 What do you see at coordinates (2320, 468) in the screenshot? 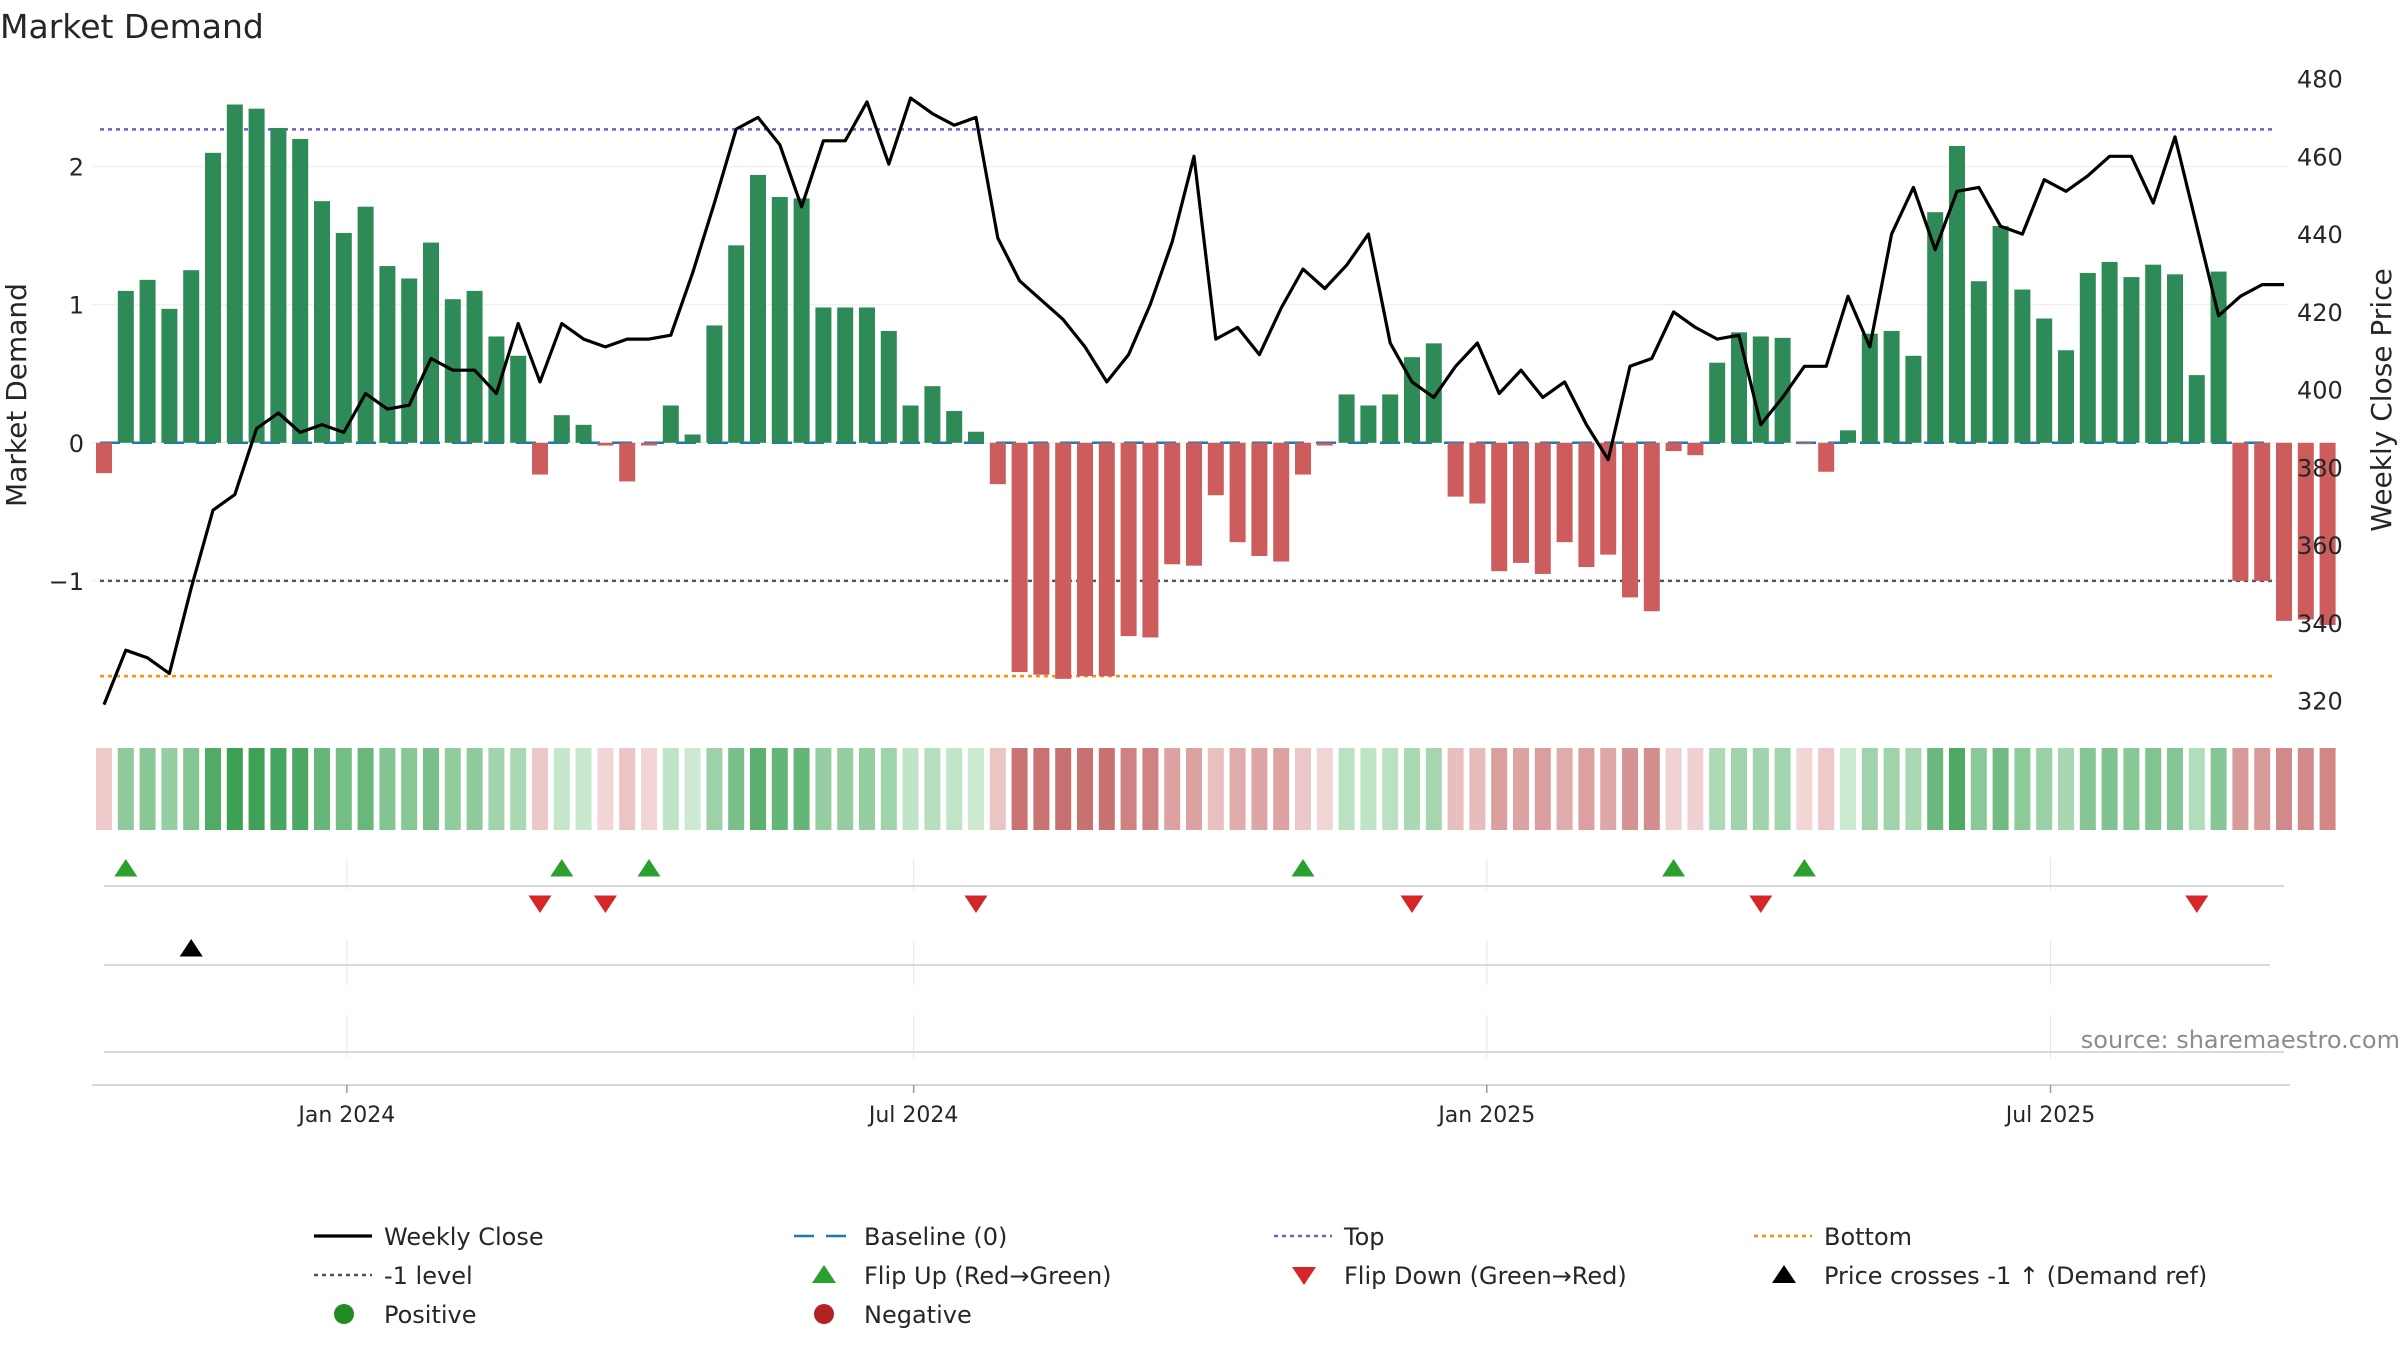
I see `right-tick-label: 380` at bounding box center [2320, 468].